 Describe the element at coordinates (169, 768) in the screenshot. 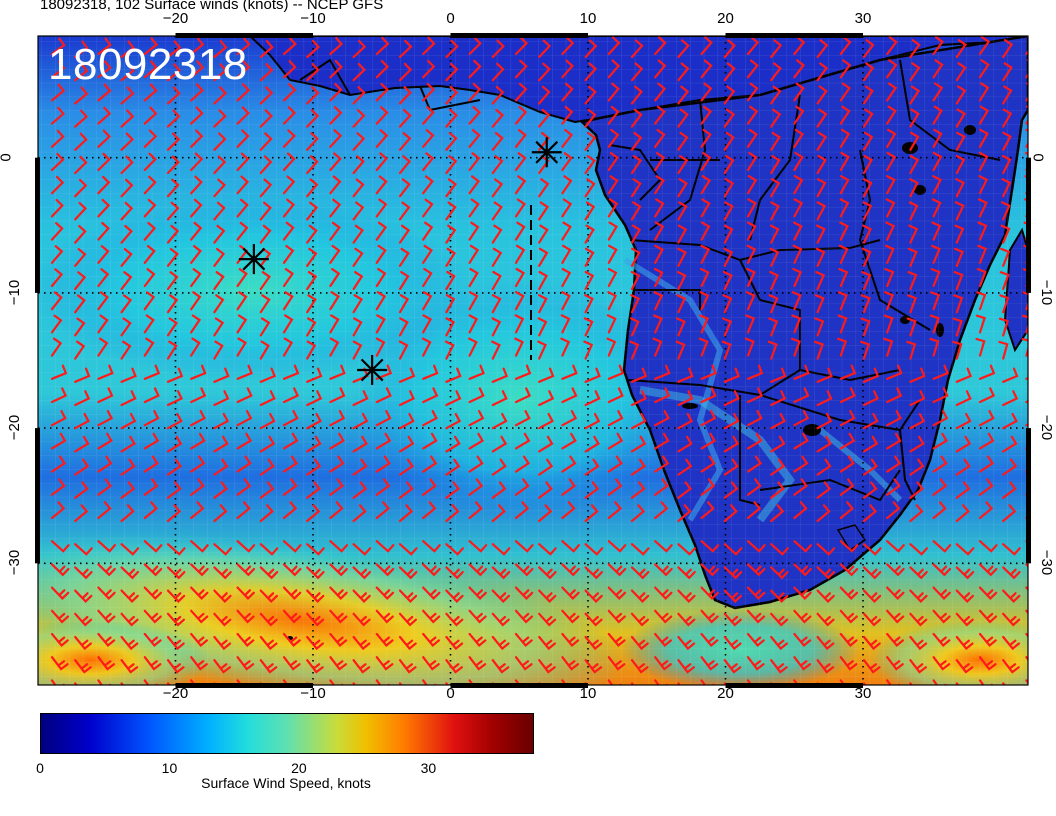

I see `colorbar-tick: 10` at that location.